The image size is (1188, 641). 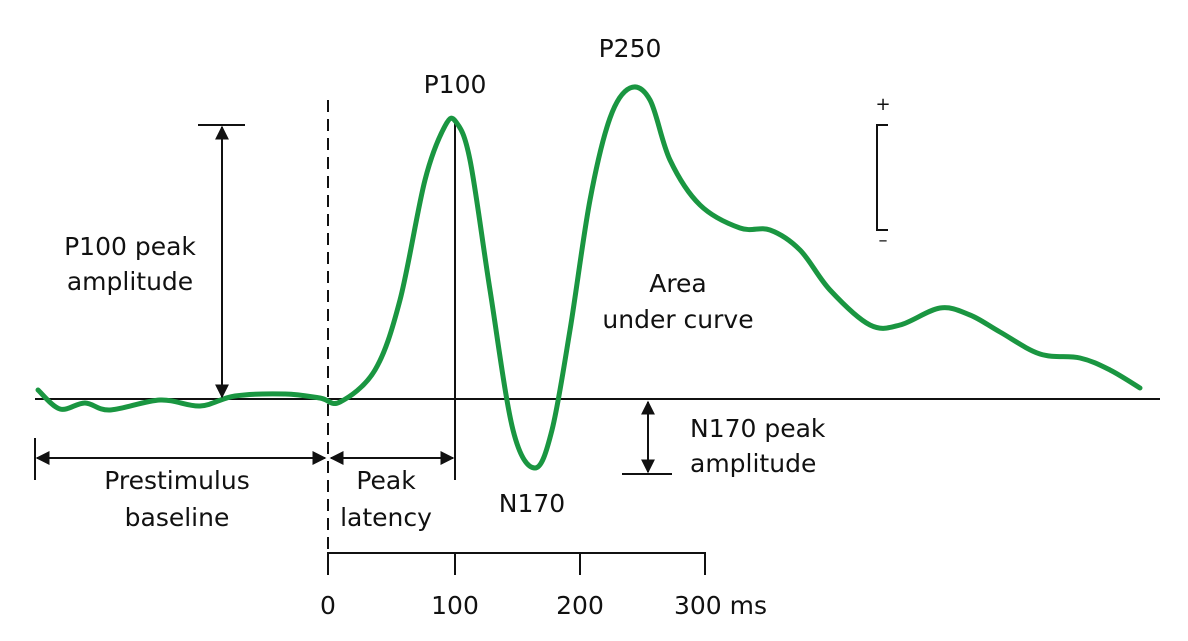 I want to click on annotation: Area, so click(x=678, y=283).